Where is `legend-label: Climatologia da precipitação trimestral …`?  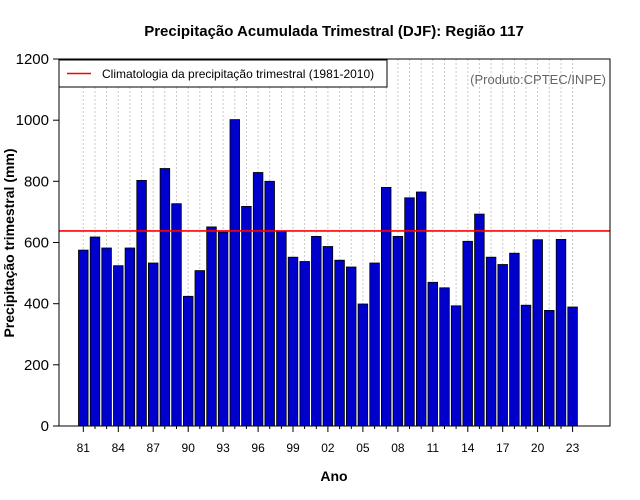
legend-label: Climatologia da precipitação trimestral … is located at coordinates (238, 74).